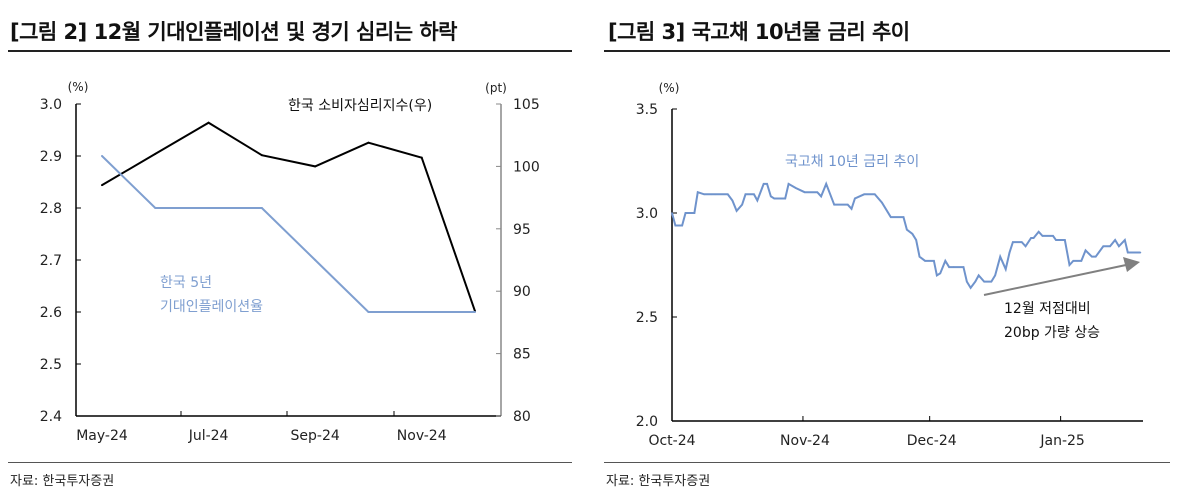  I want to click on series-line-consumer-sentiment, so click(288, 216).